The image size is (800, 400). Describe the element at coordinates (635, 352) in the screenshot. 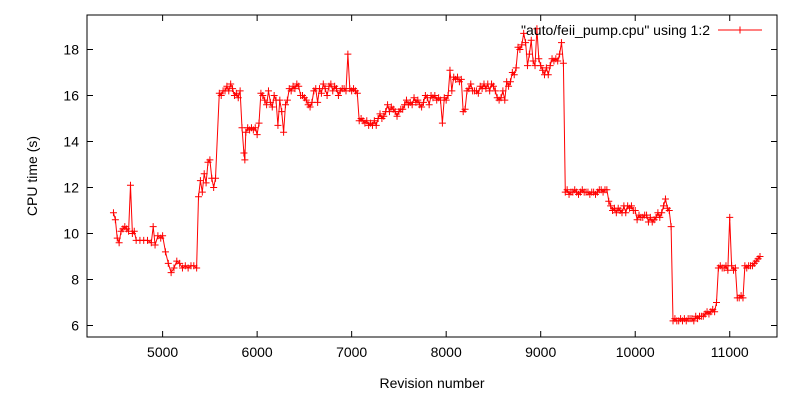

I see `x-tick-label: 10000` at that location.